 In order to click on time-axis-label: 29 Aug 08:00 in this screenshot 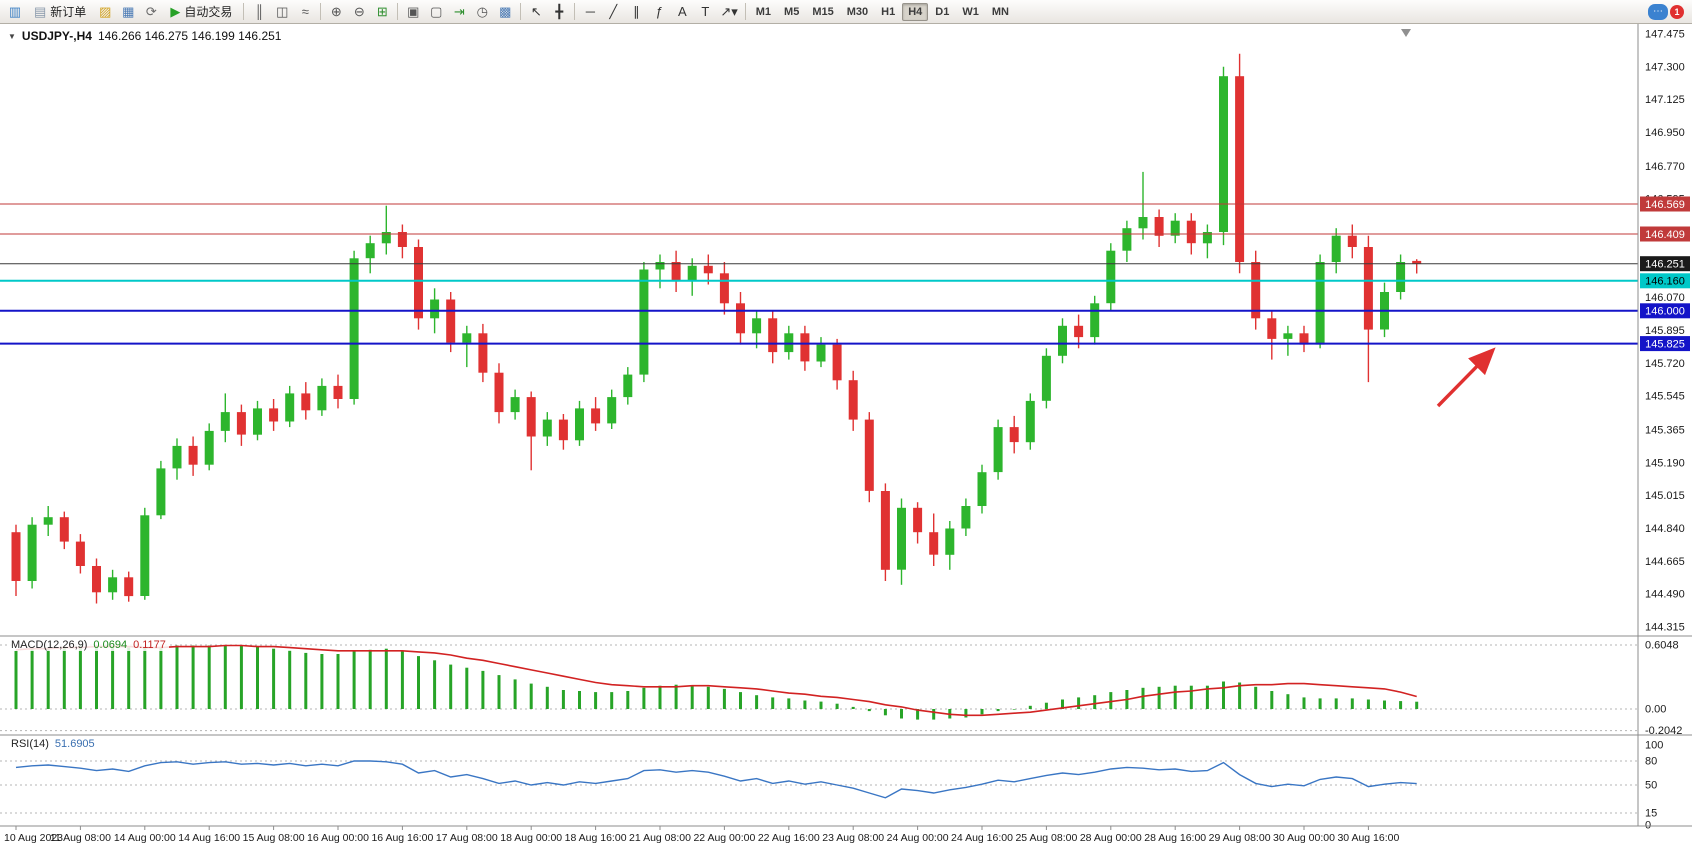, I will do `click(1240, 838)`.